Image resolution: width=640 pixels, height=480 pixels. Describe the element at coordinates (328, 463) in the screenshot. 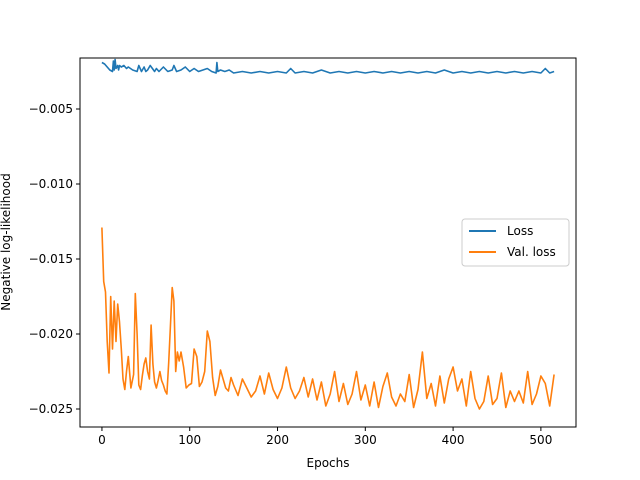

I see `x-axis-label: Epochs` at that location.